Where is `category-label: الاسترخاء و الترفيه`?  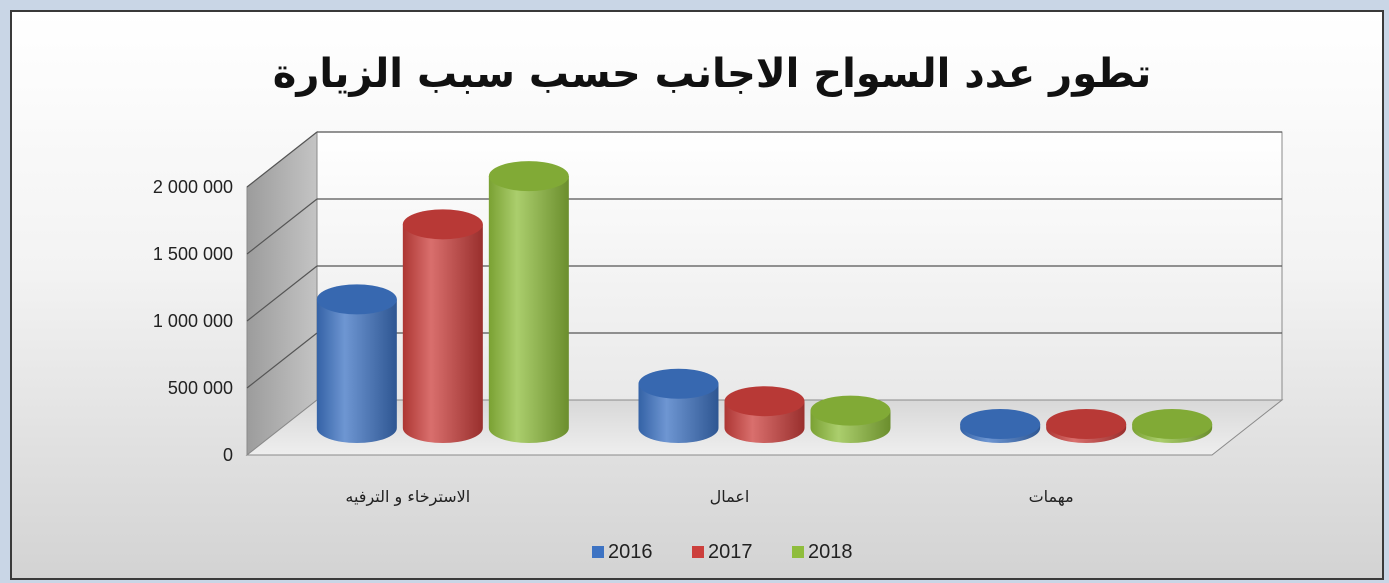
category-label: الاسترخاء و الترفيه is located at coordinates (407, 497).